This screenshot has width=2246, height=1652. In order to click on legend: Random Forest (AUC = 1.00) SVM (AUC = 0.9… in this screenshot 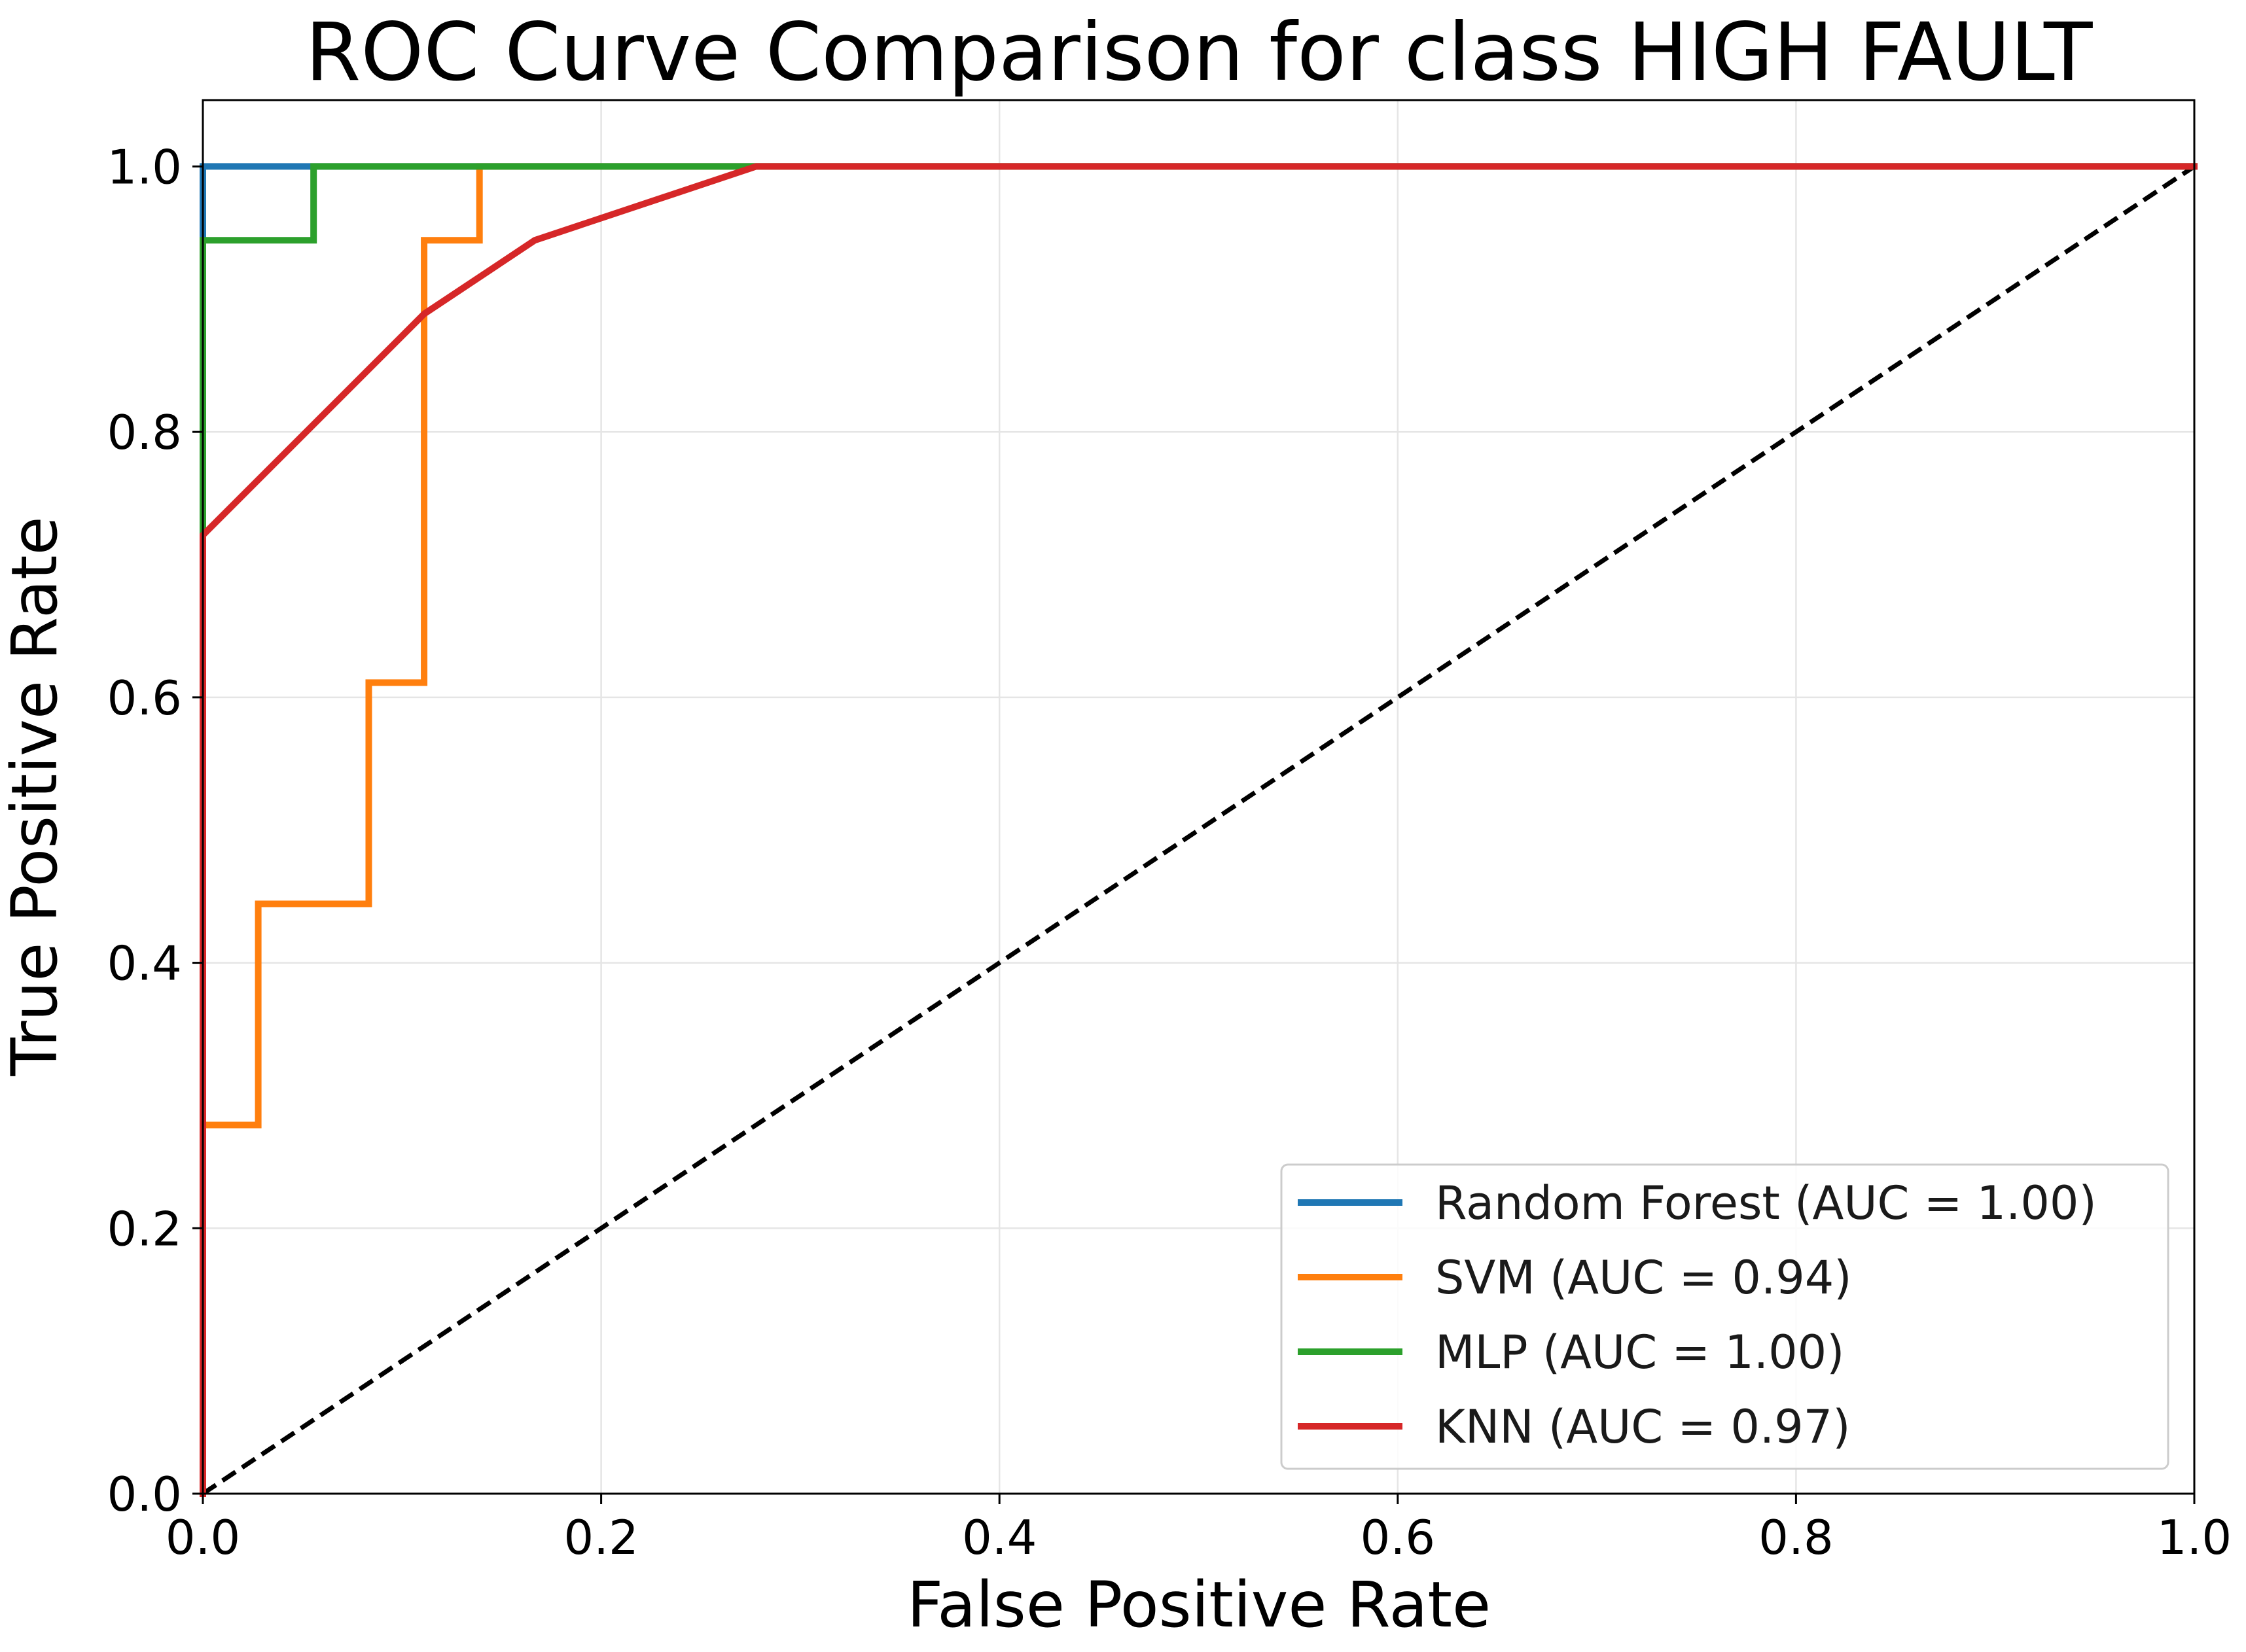, I will do `click(1724, 1316)`.